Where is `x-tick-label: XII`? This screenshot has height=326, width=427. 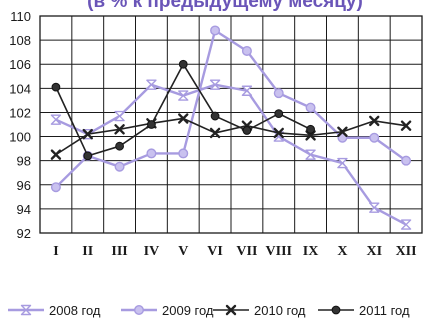 x-tick-label: XII is located at coordinates (406, 251).